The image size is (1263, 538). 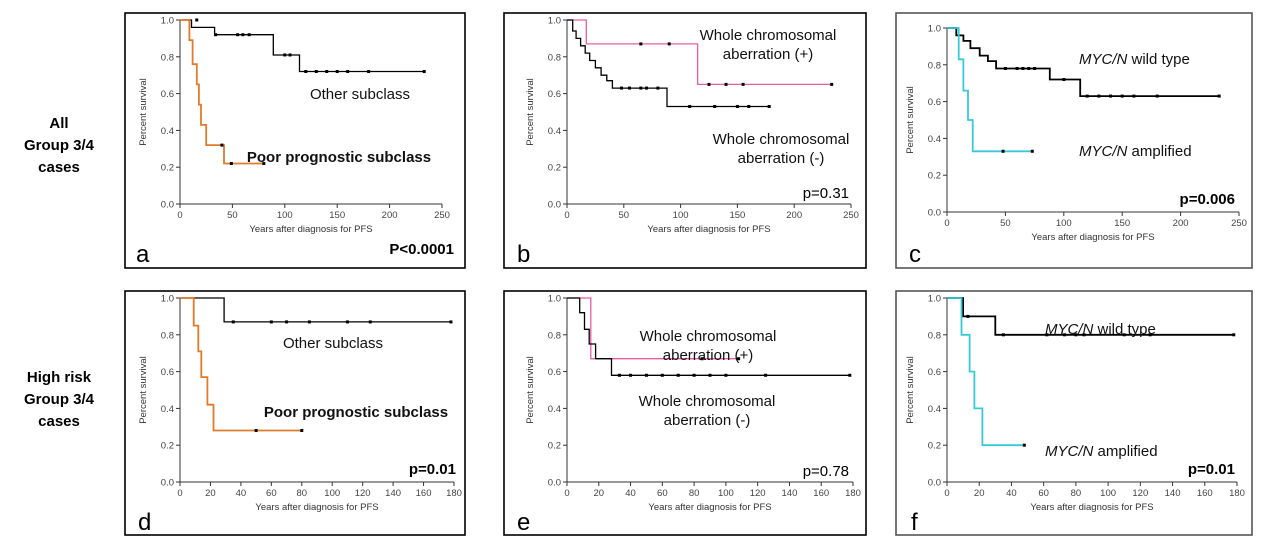 I want to click on series-label: Poor prognostic subclass, so click(x=356, y=412).